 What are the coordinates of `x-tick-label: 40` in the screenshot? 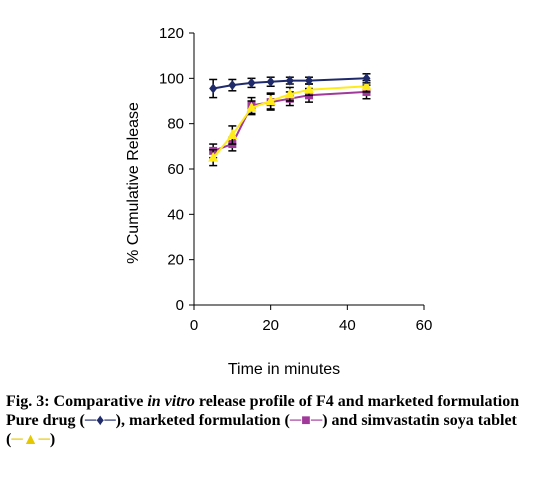 It's located at (347, 325).